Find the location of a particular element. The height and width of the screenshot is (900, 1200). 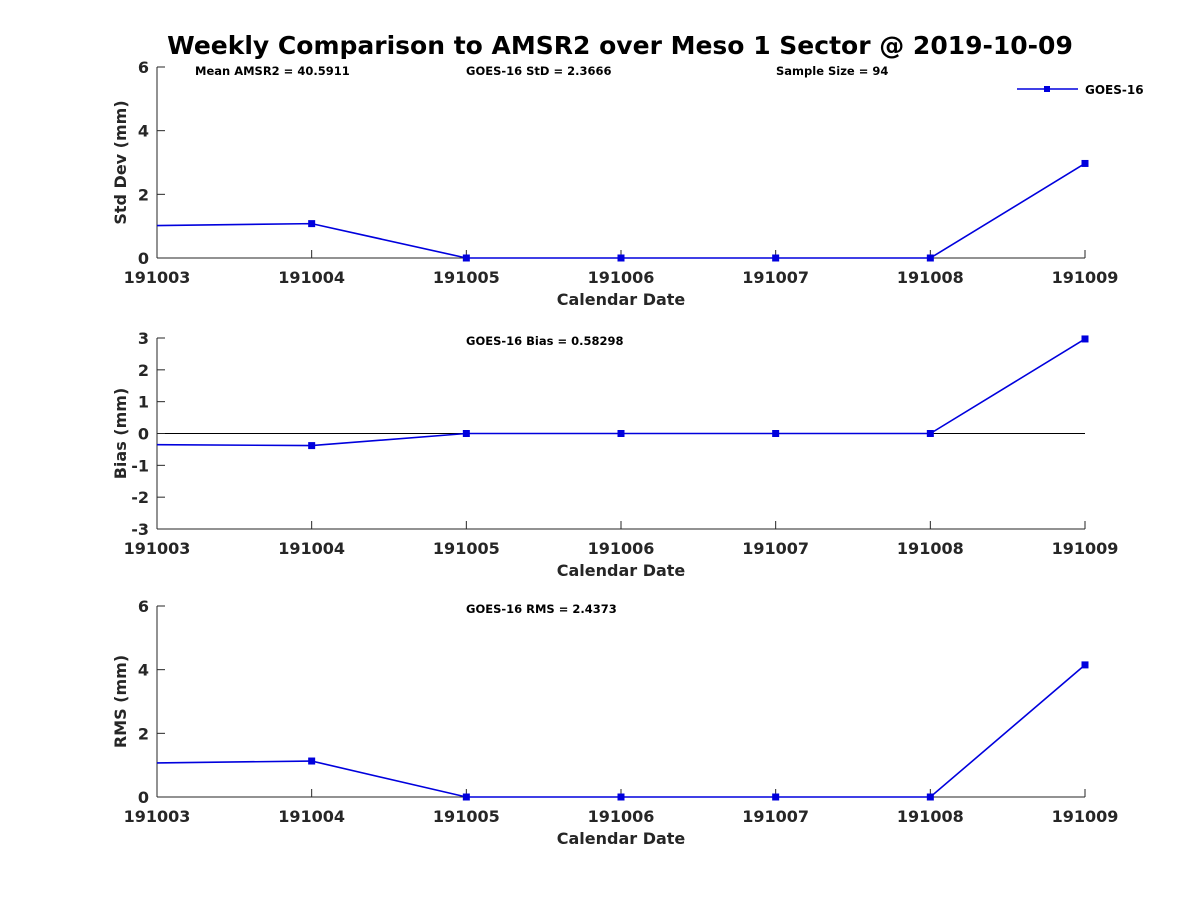

y-tick-label: -2 is located at coordinates (140, 497).